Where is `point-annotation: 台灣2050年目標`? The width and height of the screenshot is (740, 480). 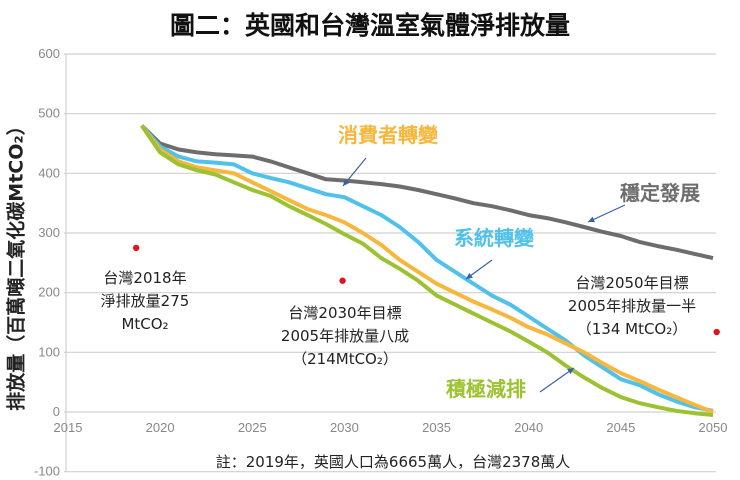 point-annotation: 台灣2050年目標 is located at coordinates (631, 283).